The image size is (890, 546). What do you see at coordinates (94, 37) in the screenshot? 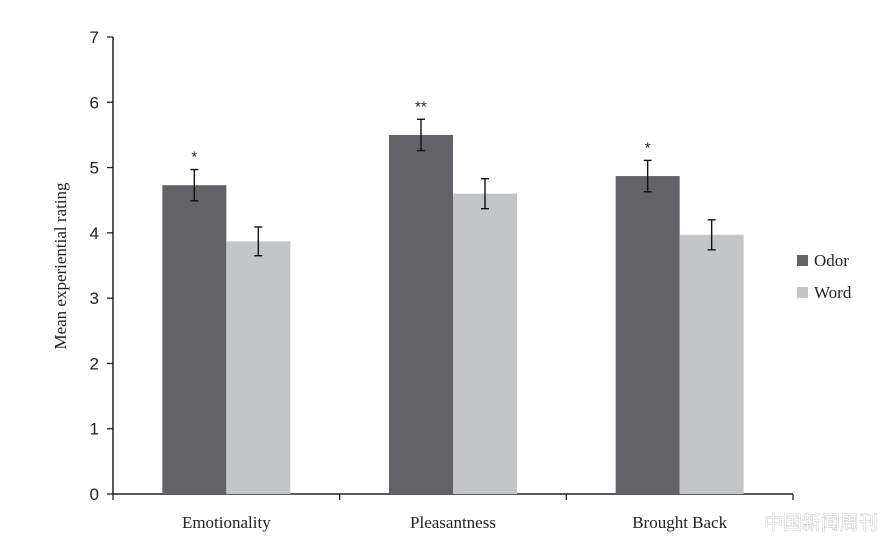
I see `y-tick-label: 7` at bounding box center [94, 37].